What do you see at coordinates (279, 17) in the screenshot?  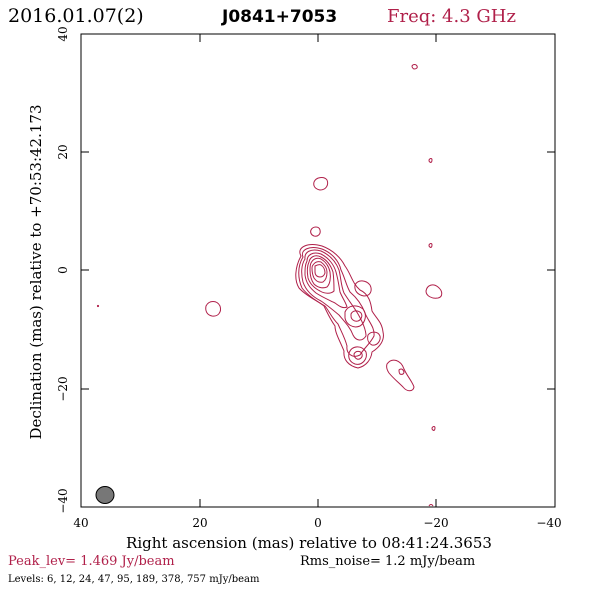 I see `source-name: J0841+7053` at bounding box center [279, 17].